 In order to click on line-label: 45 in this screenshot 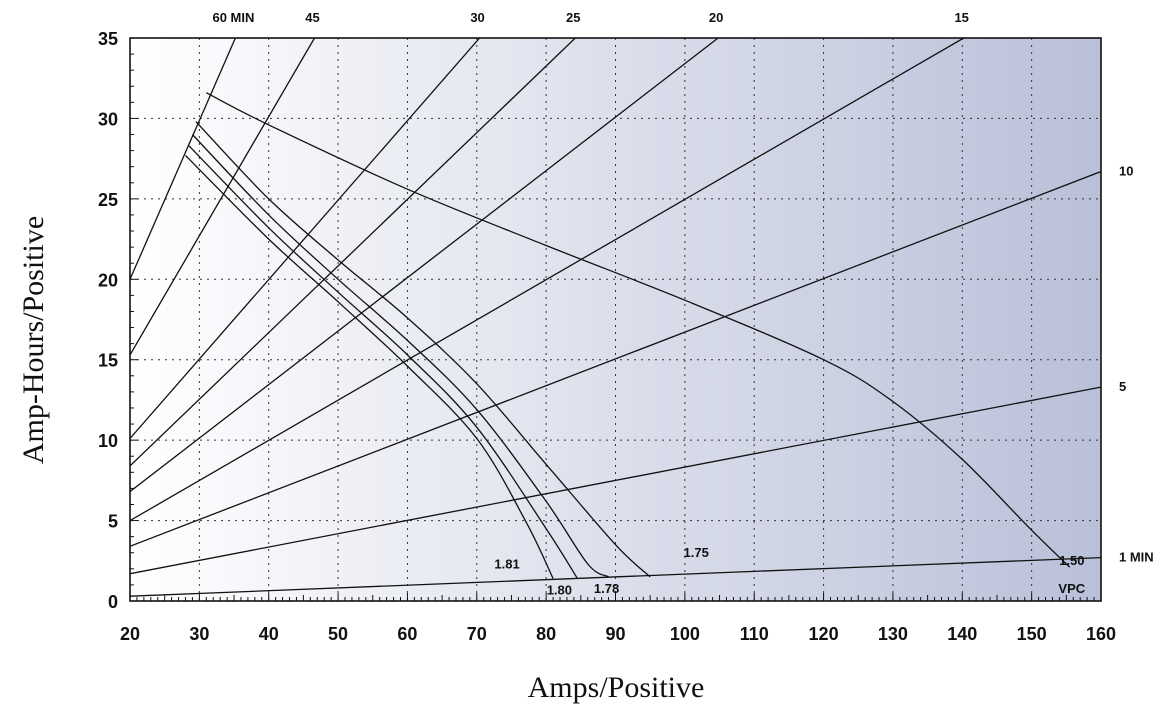, I will do `click(312, 17)`.